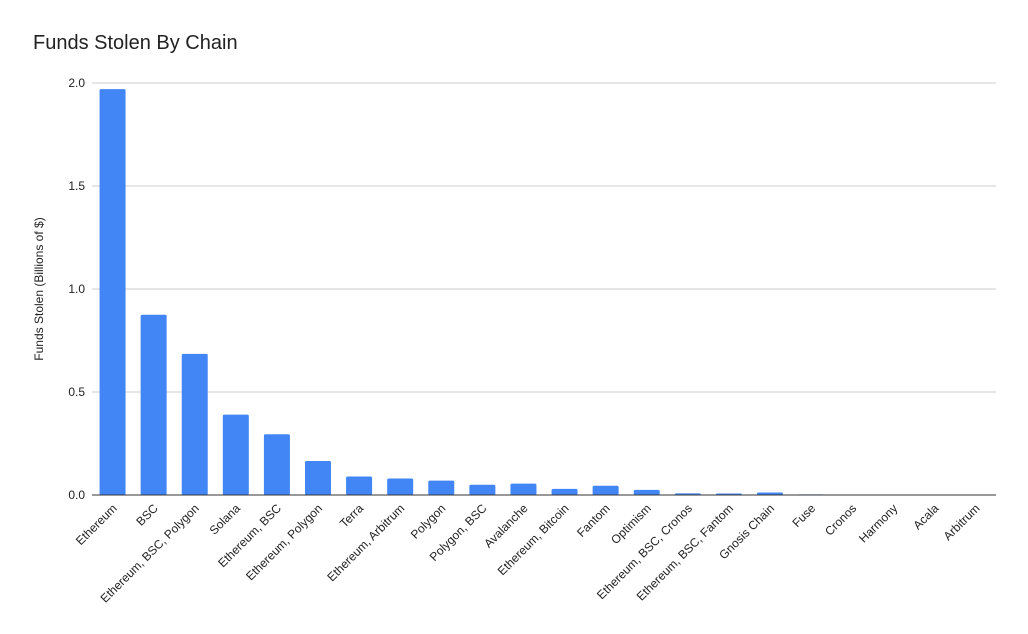  I want to click on y-tick-label: 1.0, so click(76, 289).